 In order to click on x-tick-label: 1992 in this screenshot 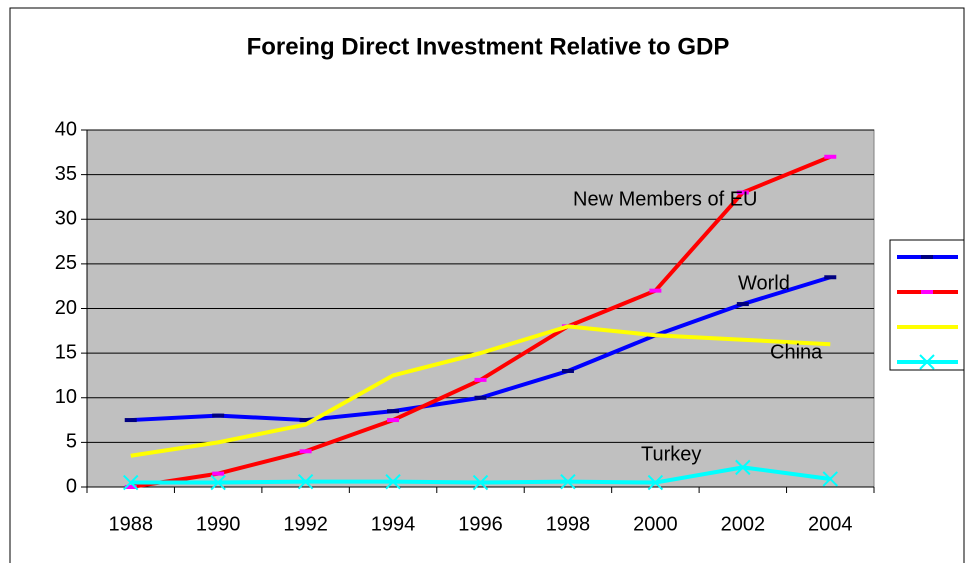, I will do `click(305, 524)`.